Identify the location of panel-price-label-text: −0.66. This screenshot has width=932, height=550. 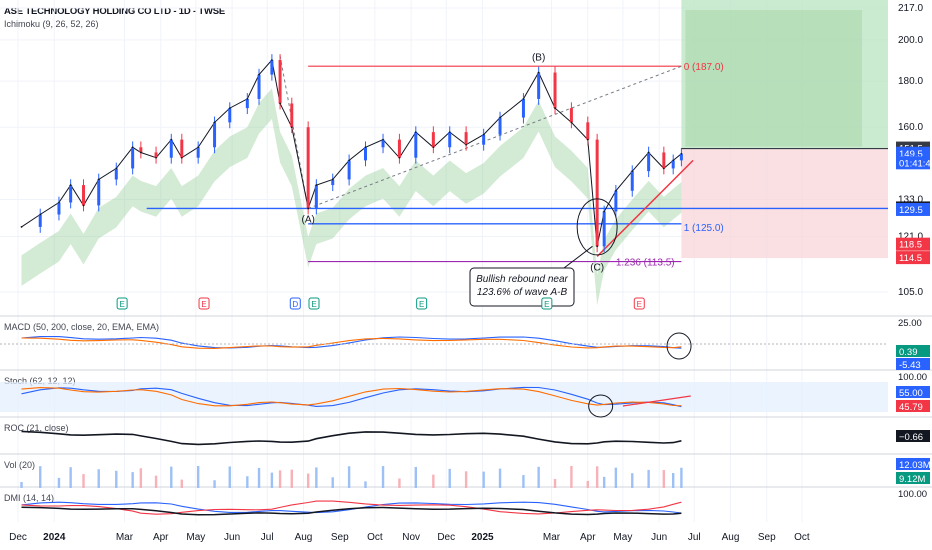
(911, 437).